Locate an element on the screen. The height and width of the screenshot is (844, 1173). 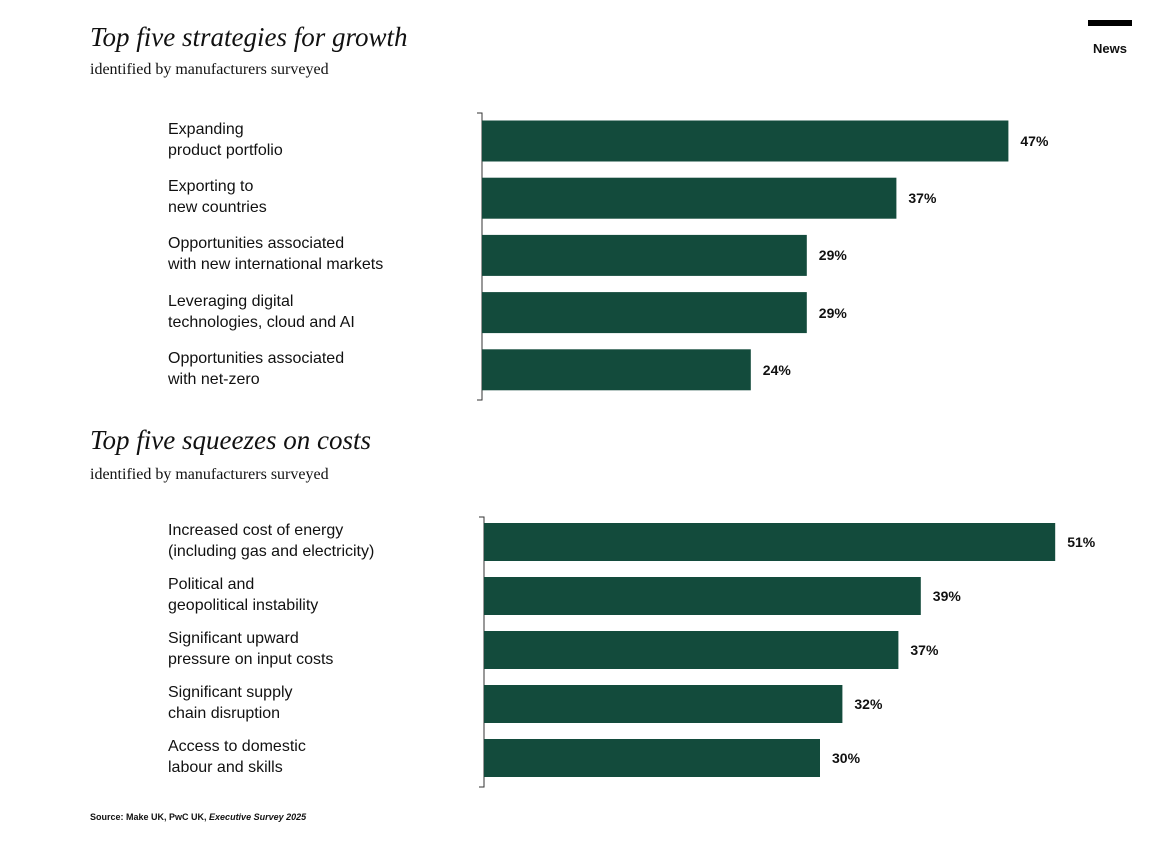
category-label: Significant supply chain disruption is located at coordinates (230, 703).